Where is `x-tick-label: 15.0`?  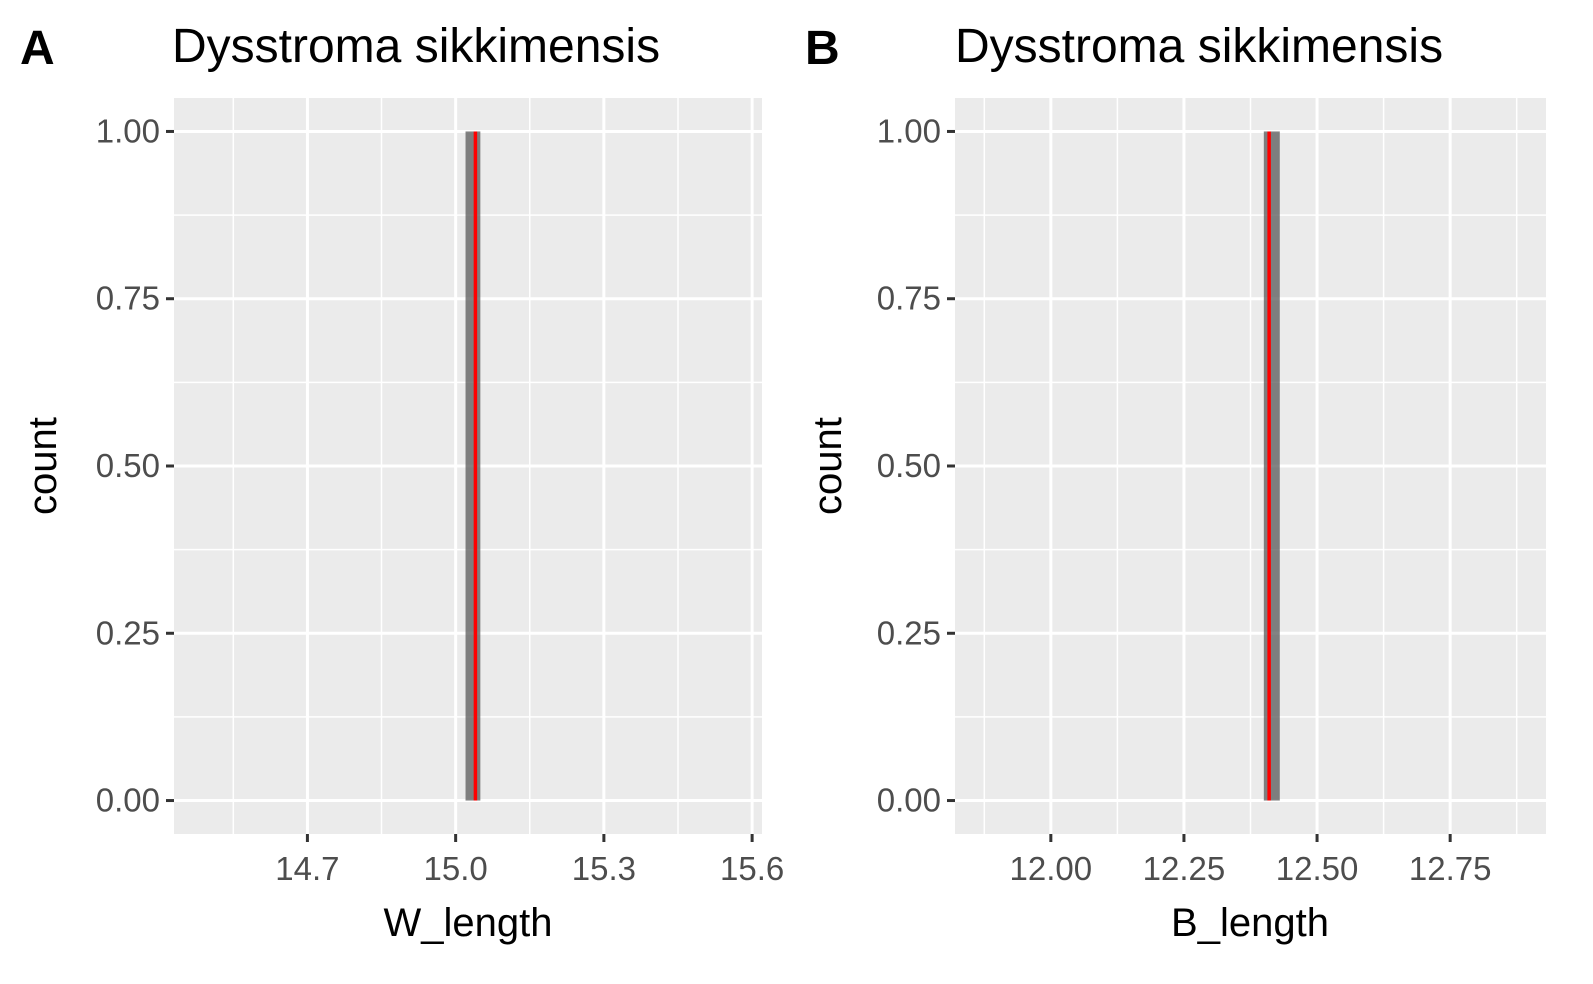
x-tick-label: 15.0 is located at coordinates (456, 868).